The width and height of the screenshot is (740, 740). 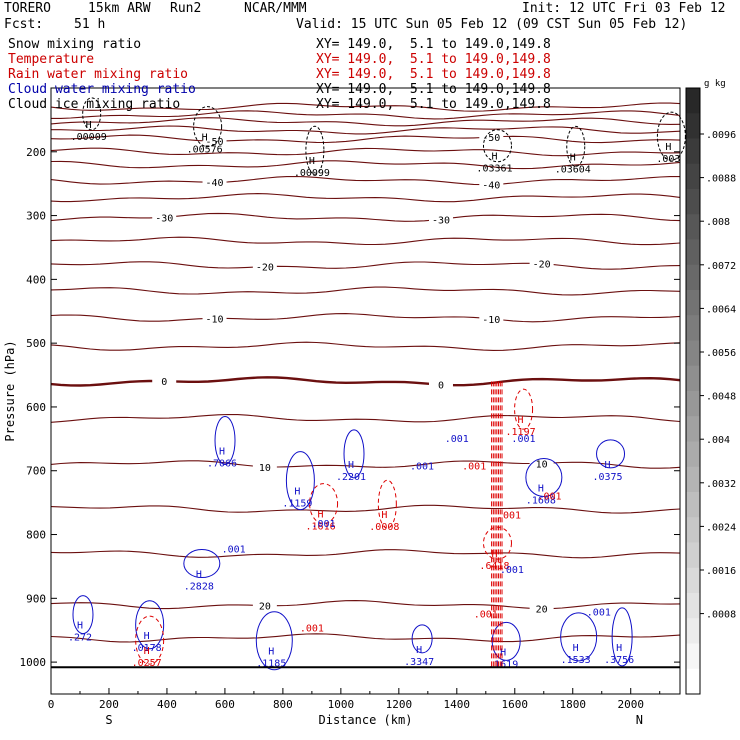 What do you see at coordinates (573, 169) in the screenshot?
I see `maximum-value: .03604` at bounding box center [573, 169].